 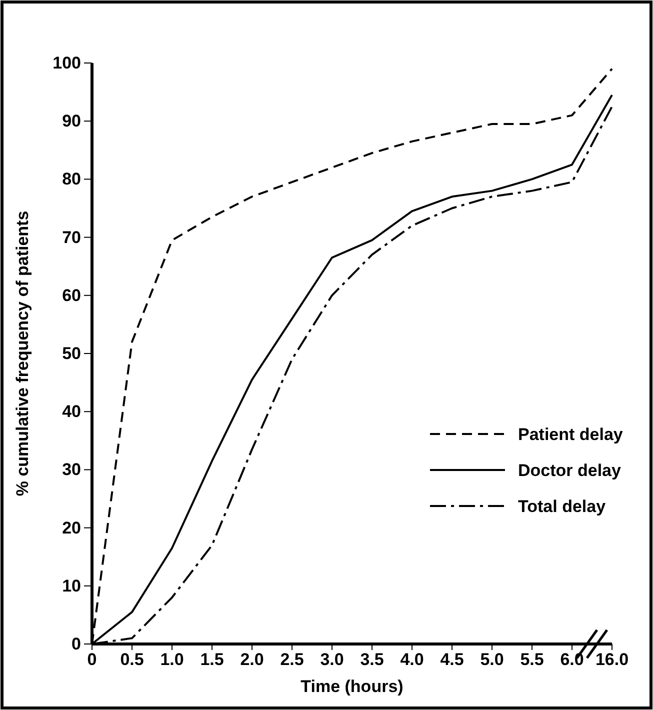 What do you see at coordinates (252, 660) in the screenshot?
I see `x-tick-label: 2.0` at bounding box center [252, 660].